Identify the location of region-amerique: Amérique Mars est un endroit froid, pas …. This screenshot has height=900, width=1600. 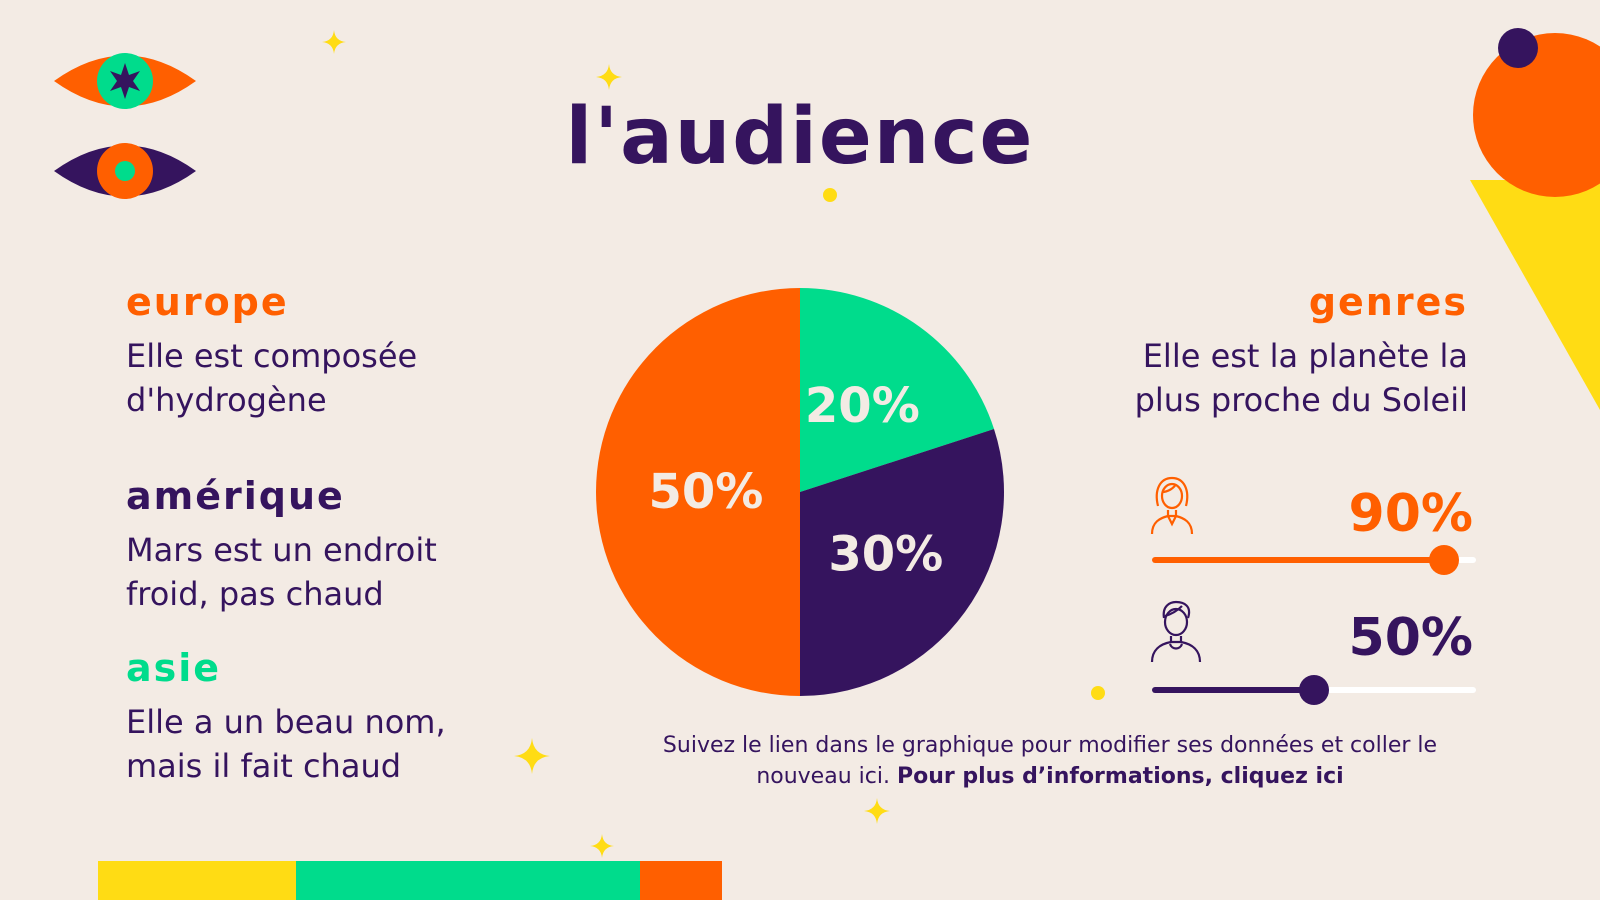
(341, 545).